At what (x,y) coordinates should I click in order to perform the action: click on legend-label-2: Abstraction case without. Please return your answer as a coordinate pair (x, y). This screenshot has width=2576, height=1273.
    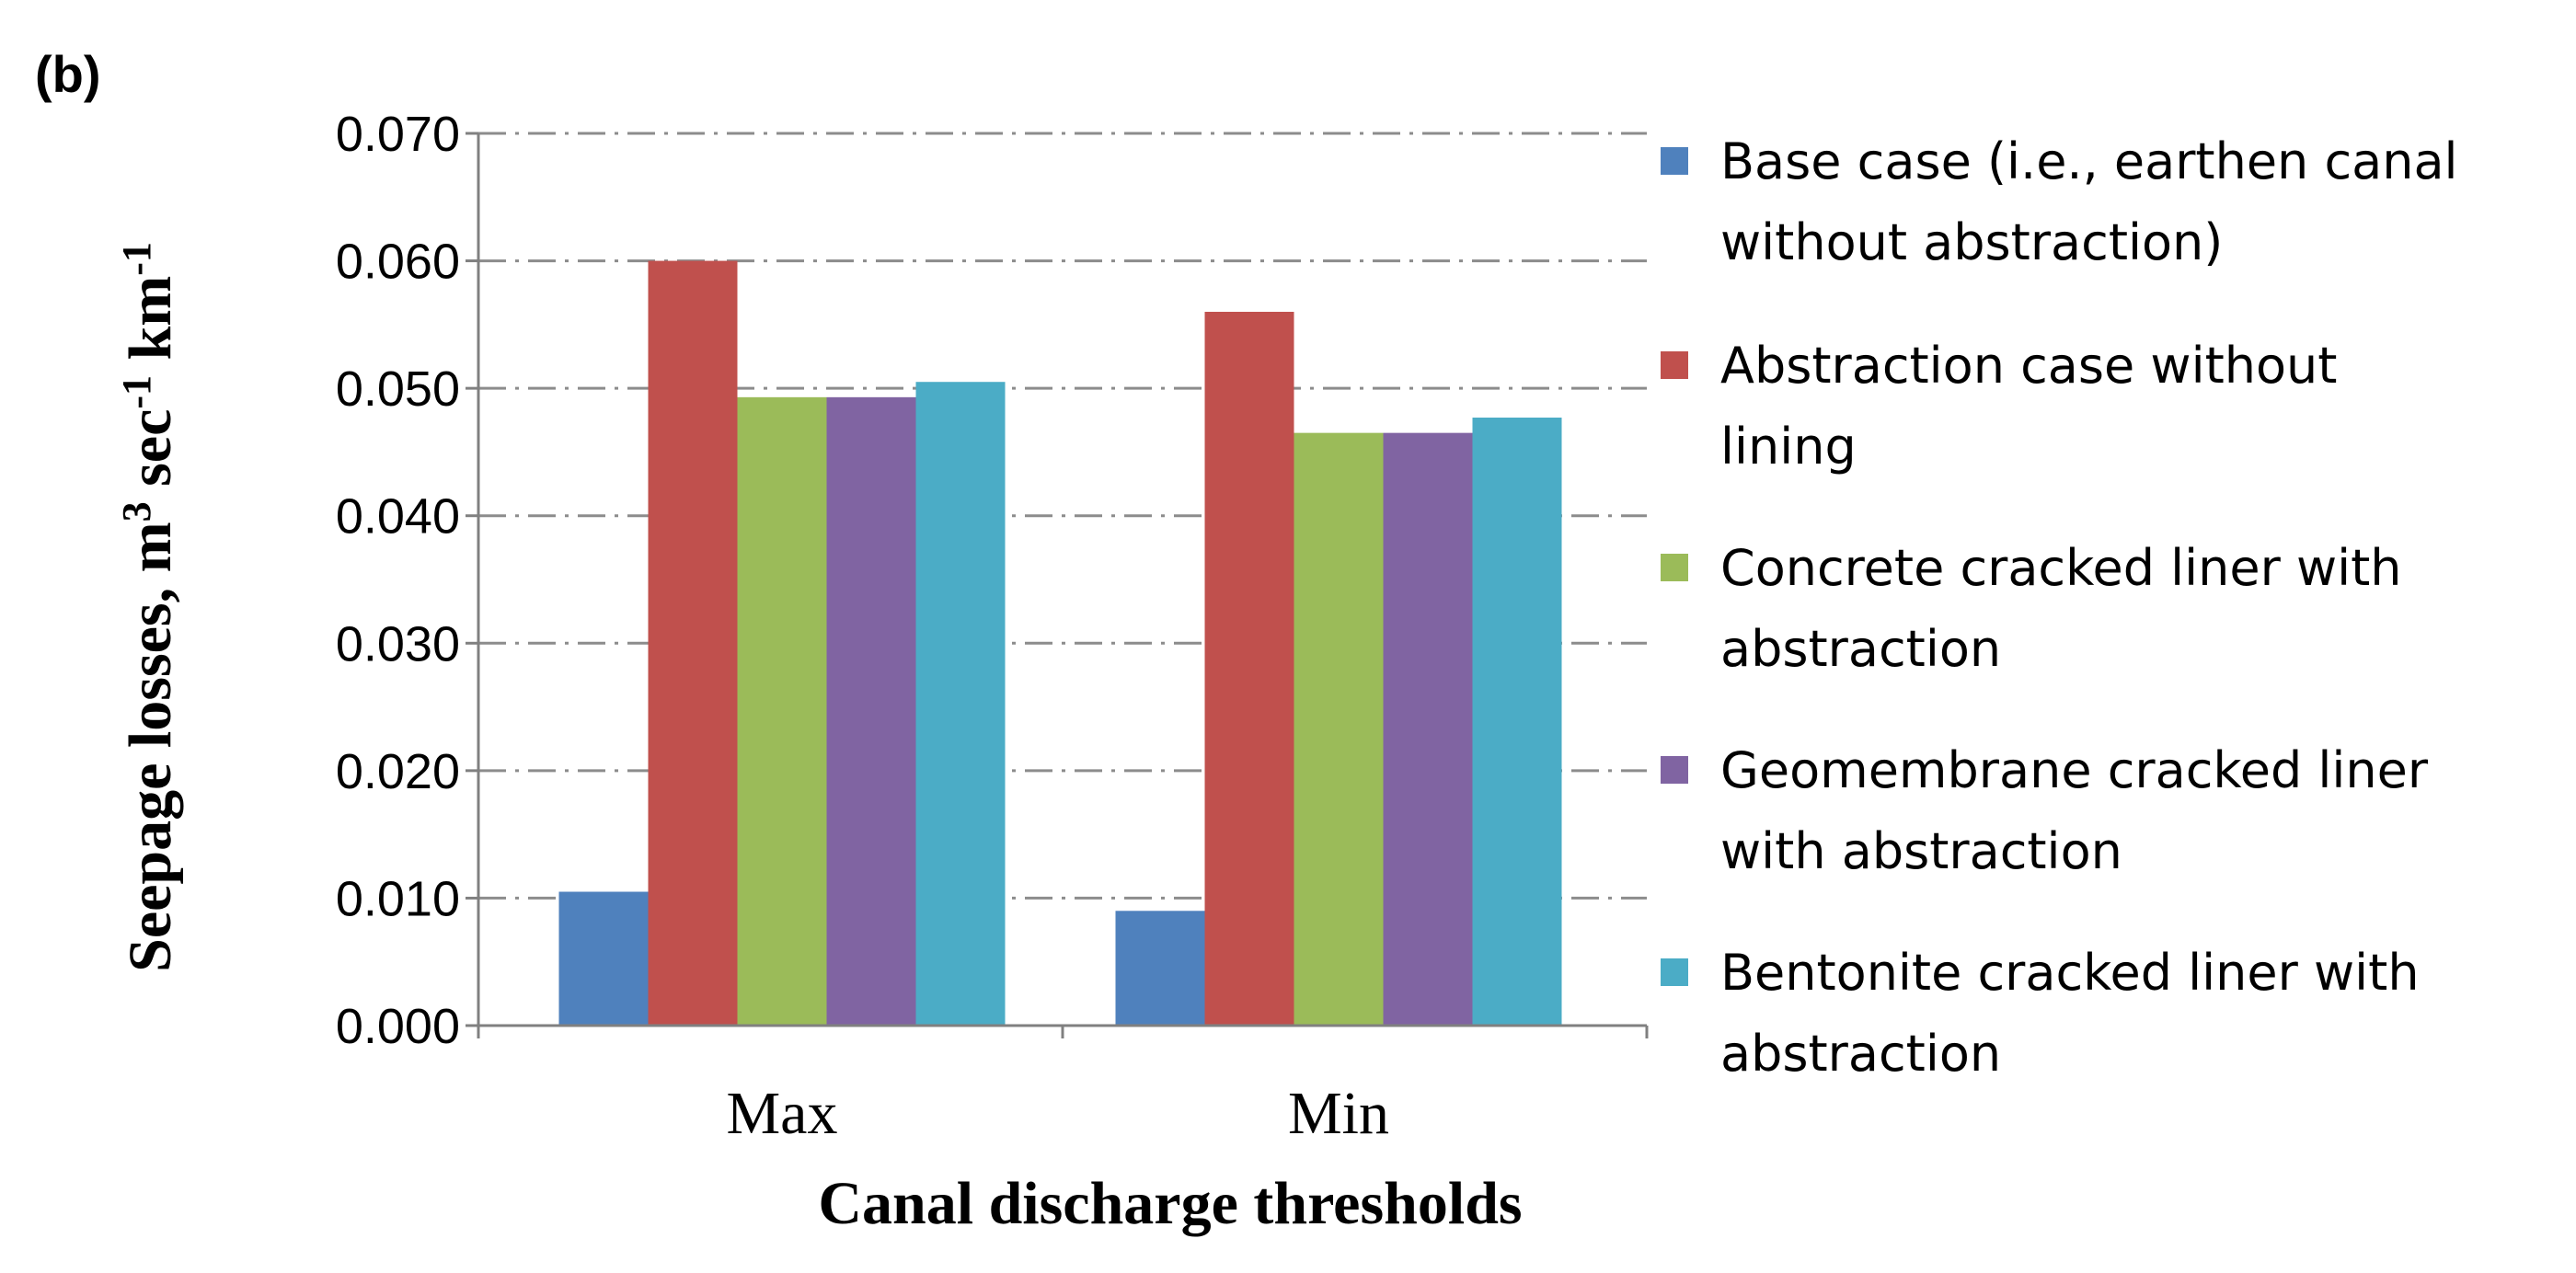
    Looking at the image, I should click on (2028, 366).